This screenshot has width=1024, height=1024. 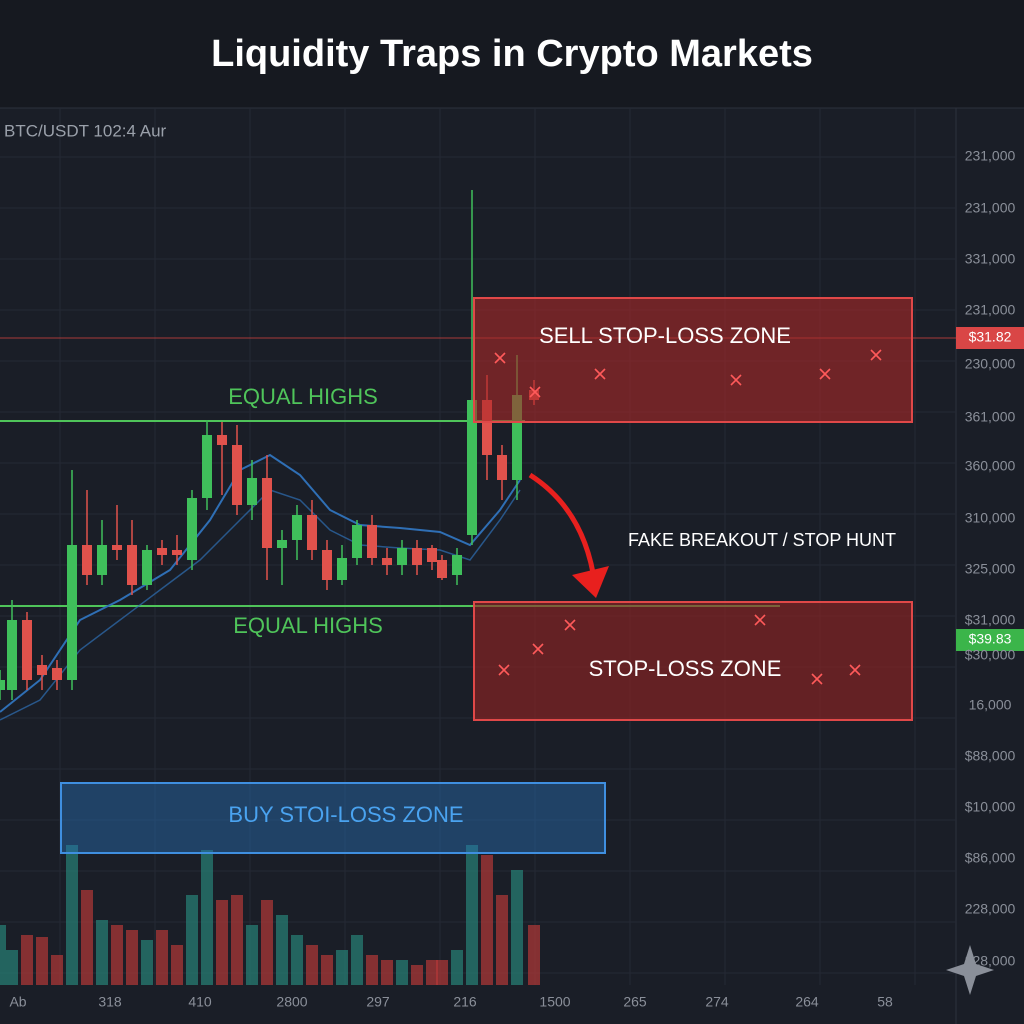 What do you see at coordinates (345, 814) in the screenshot?
I see `annotation: BUY STOI-LOSS ZONE` at bounding box center [345, 814].